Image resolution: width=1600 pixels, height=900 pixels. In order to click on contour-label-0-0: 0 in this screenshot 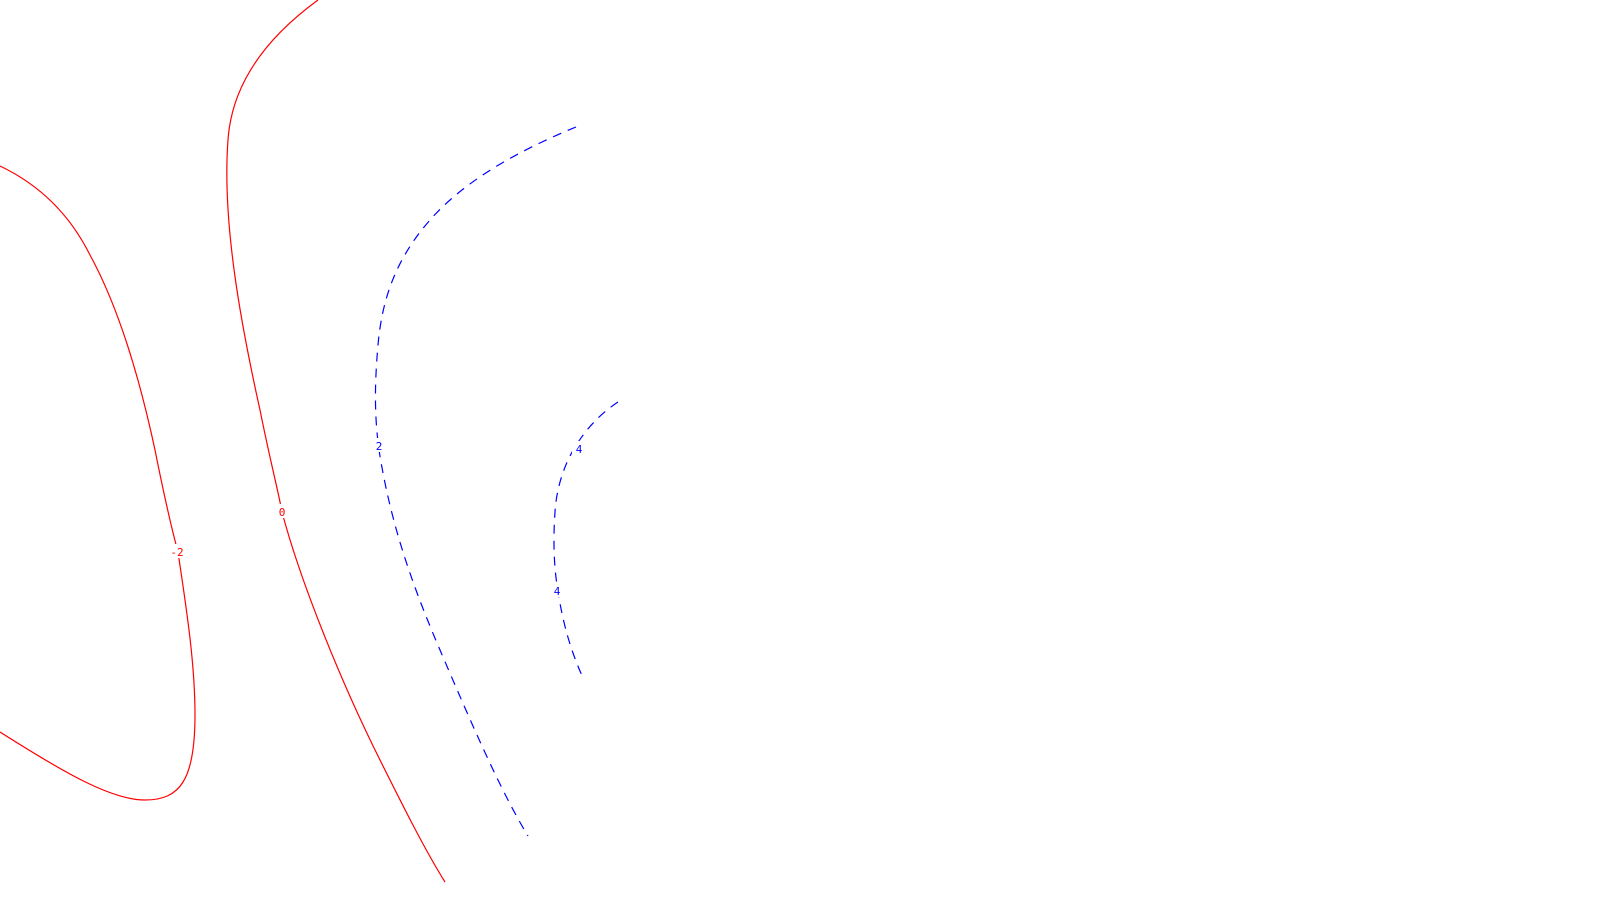, I will do `click(282, 512)`.